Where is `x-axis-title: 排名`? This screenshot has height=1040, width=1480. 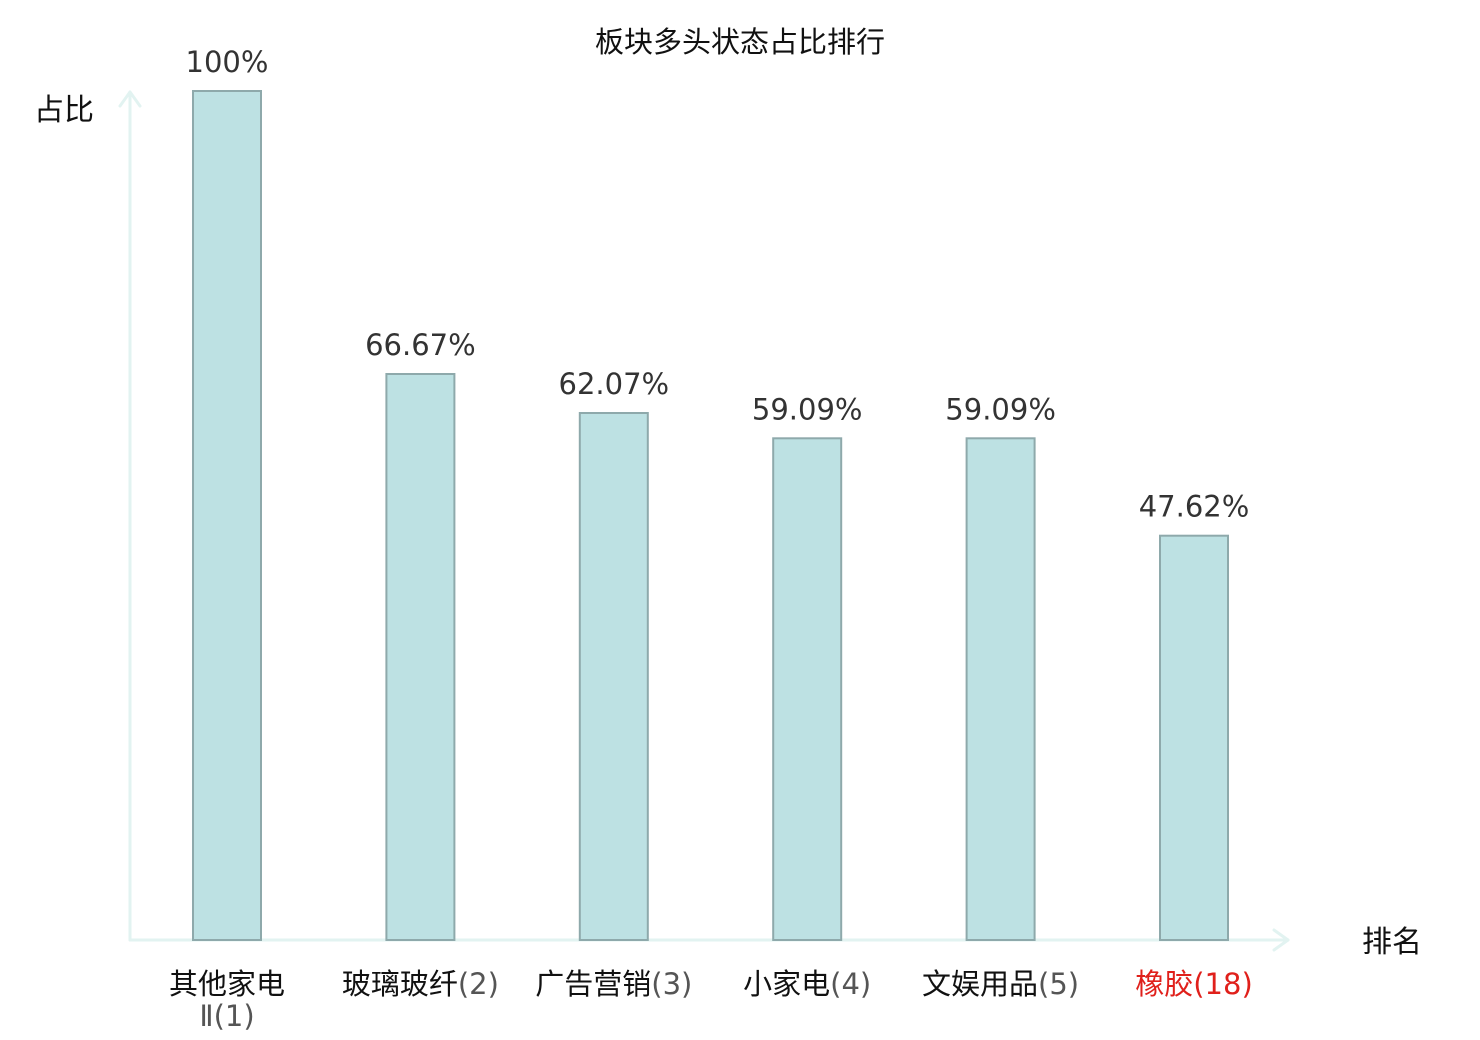 x-axis-title: 排名 is located at coordinates (1392, 942).